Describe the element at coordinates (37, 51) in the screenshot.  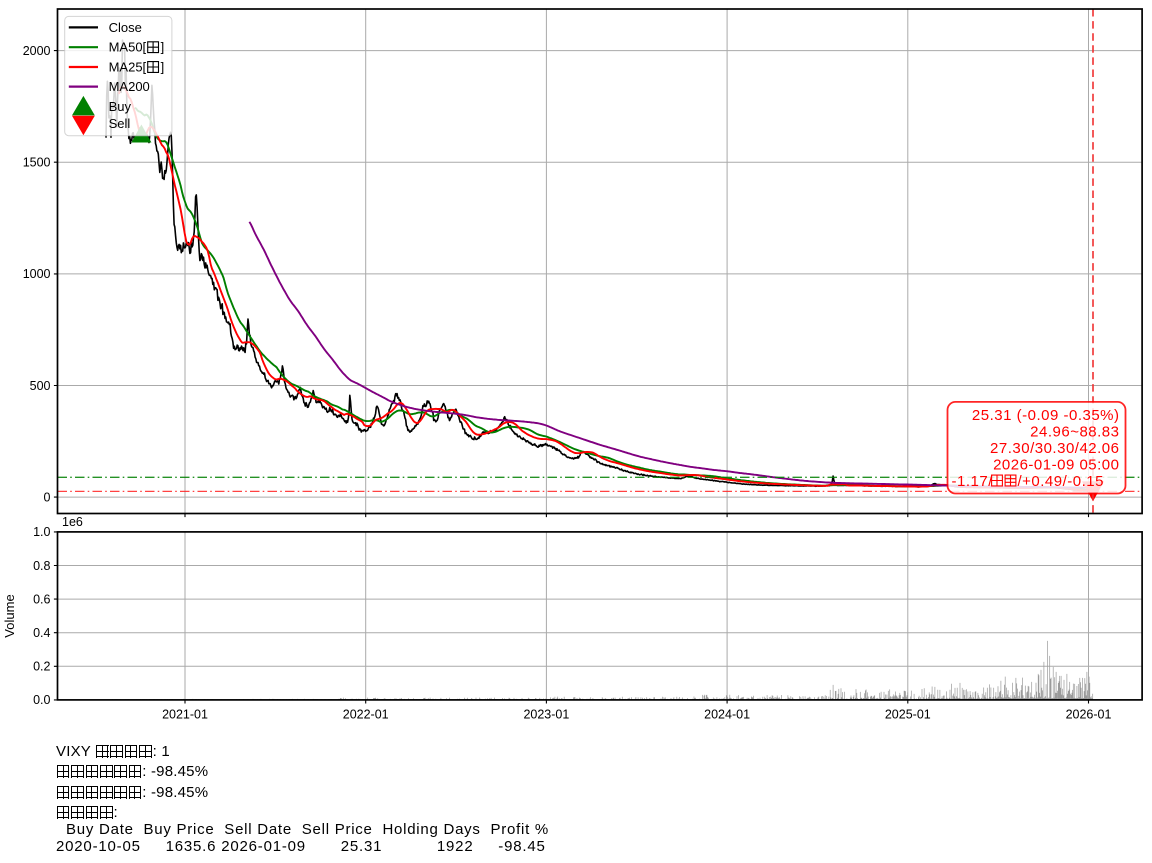
I see `svg-text: 2000` at that location.